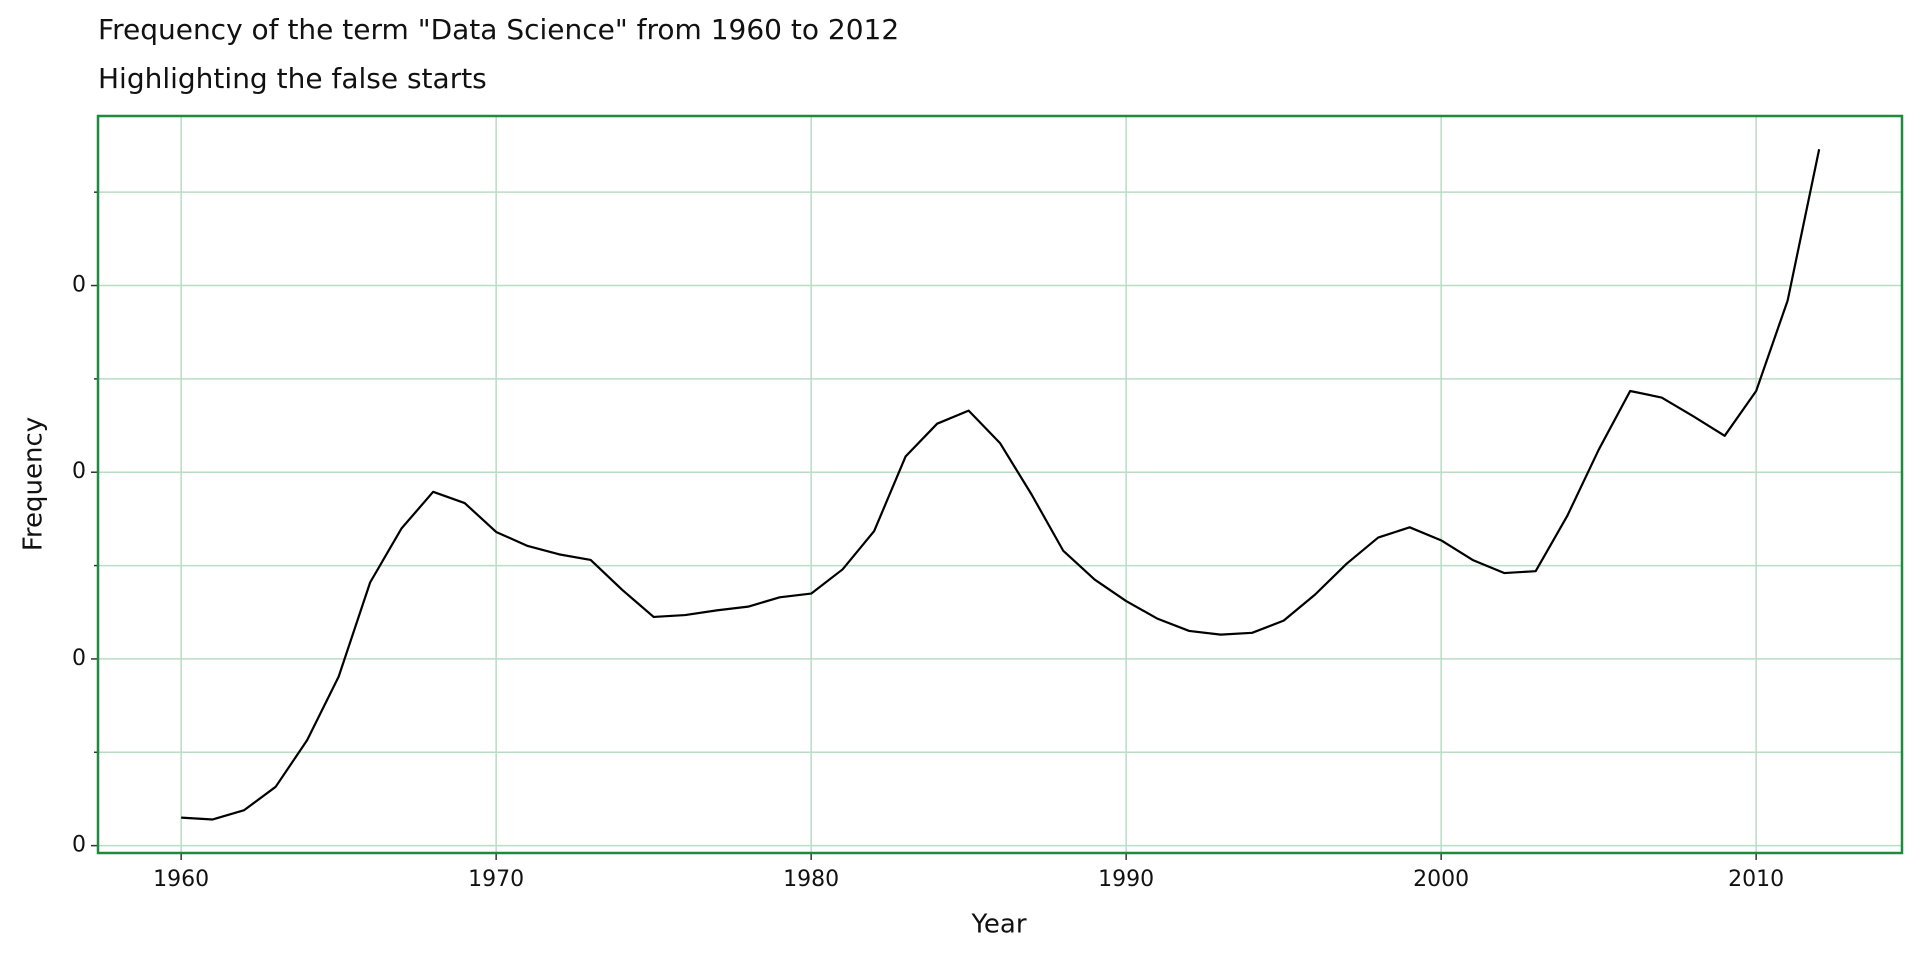  Describe the element at coordinates (1441, 879) in the screenshot. I see `x-tick-label: 2000` at that location.